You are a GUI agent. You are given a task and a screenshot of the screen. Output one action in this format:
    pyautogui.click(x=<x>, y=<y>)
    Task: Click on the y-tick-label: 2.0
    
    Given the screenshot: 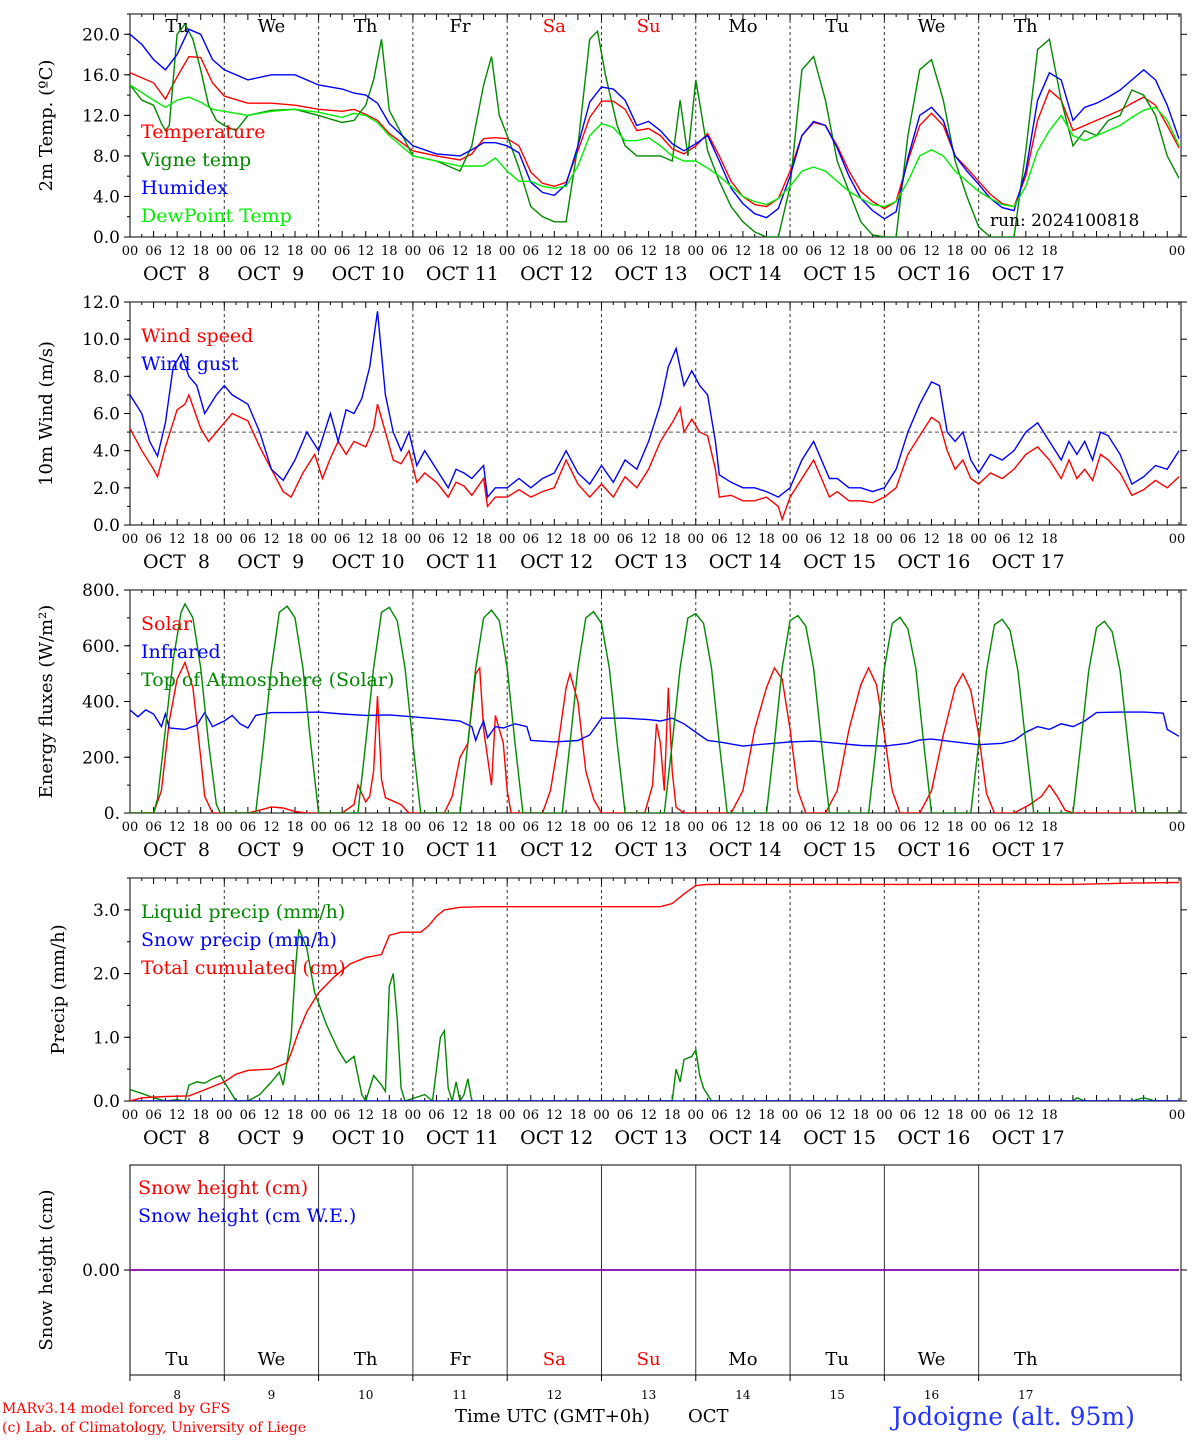 What is the action you would take?
    pyautogui.click(x=106, y=489)
    